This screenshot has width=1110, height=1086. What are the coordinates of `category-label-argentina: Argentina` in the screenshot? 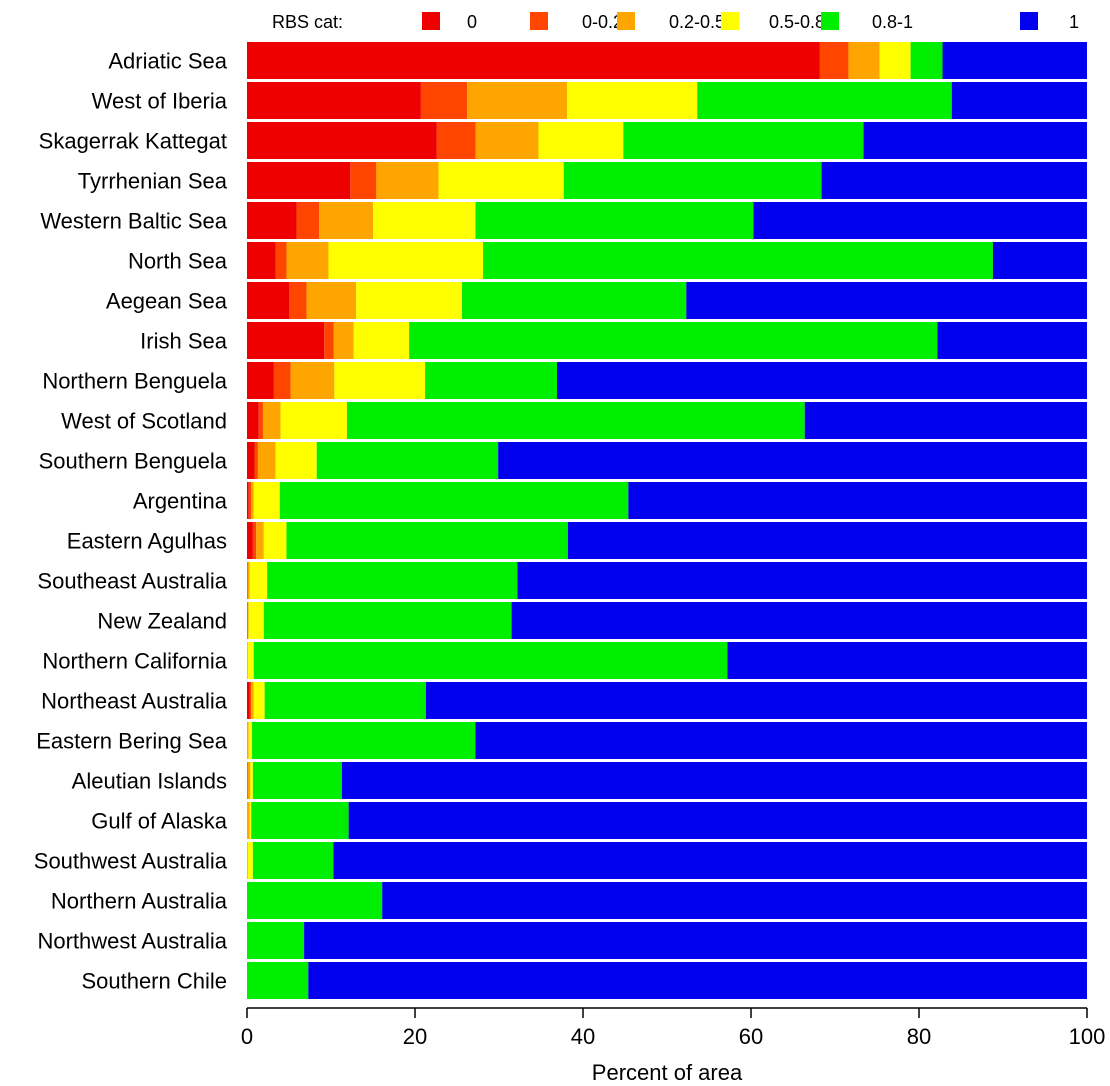 It's located at (180, 501).